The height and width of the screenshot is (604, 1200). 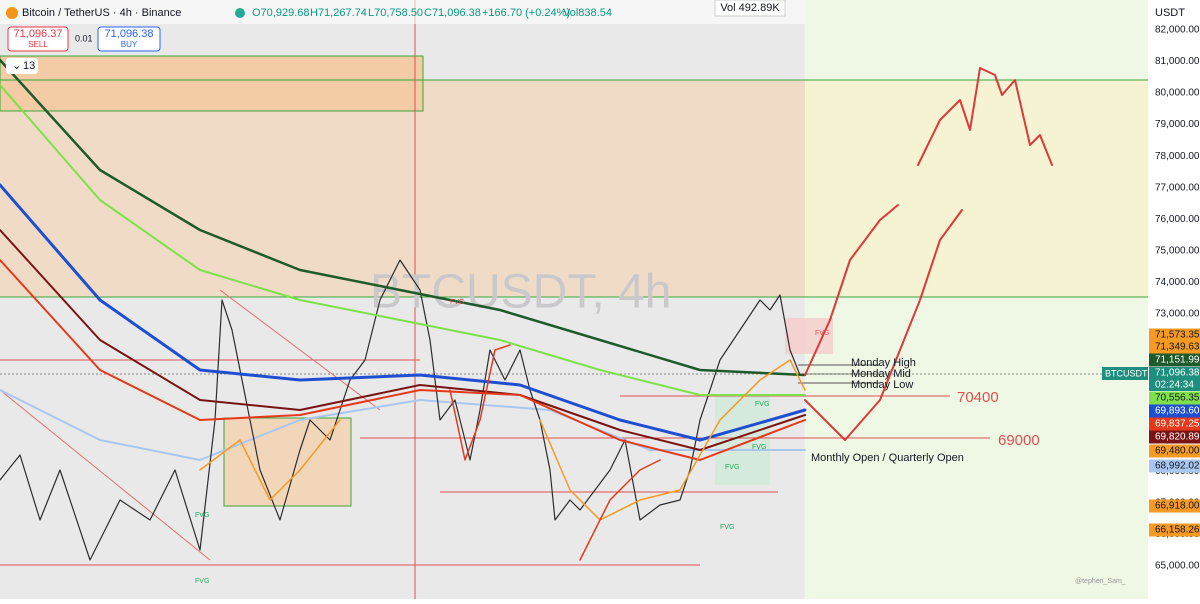 I want to click on level-label: 70400, so click(x=978, y=397).